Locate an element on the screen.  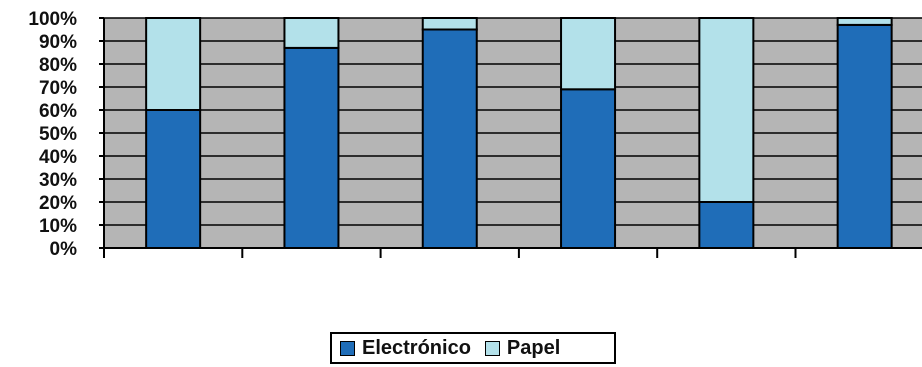
legend-swatch-electronico is located at coordinates (347, 348).